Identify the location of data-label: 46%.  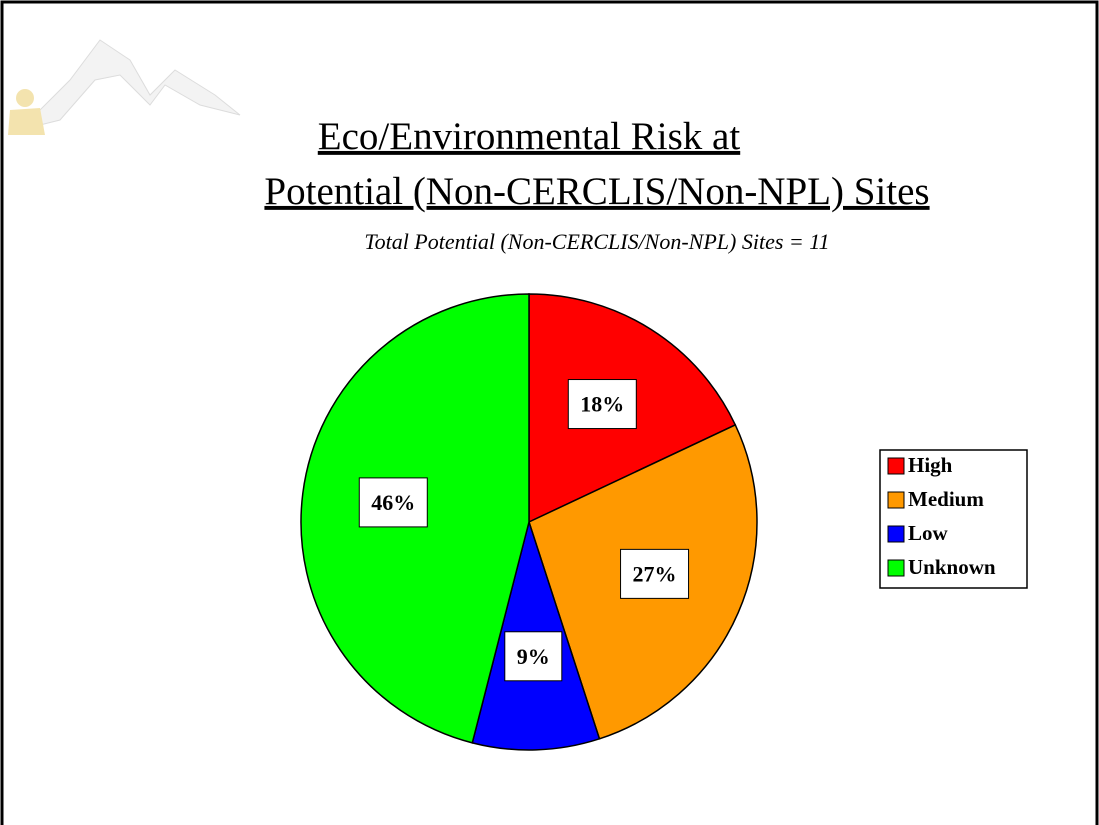
(393, 502).